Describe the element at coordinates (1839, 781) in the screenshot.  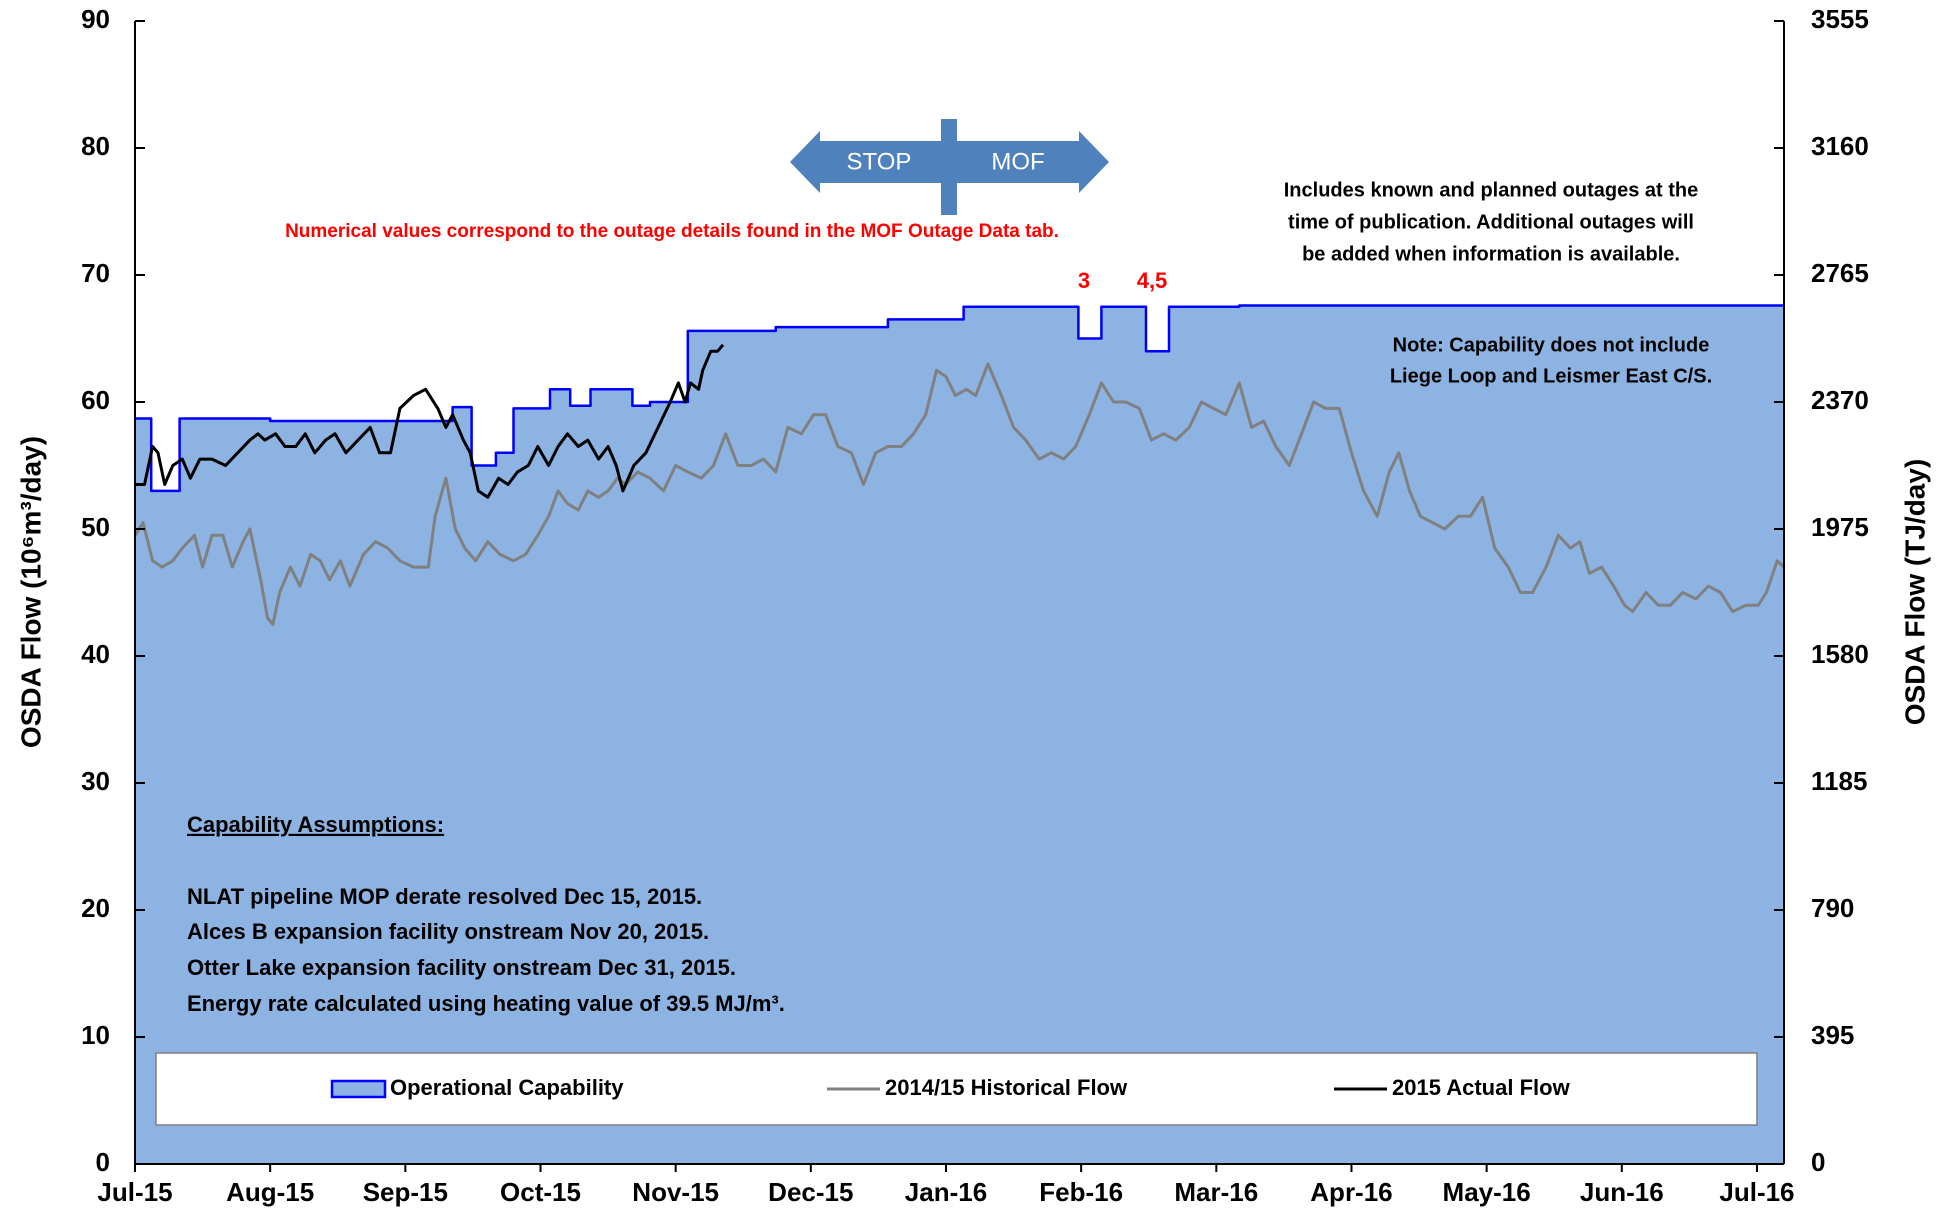
I see `y2-tick-label: 1185` at that location.